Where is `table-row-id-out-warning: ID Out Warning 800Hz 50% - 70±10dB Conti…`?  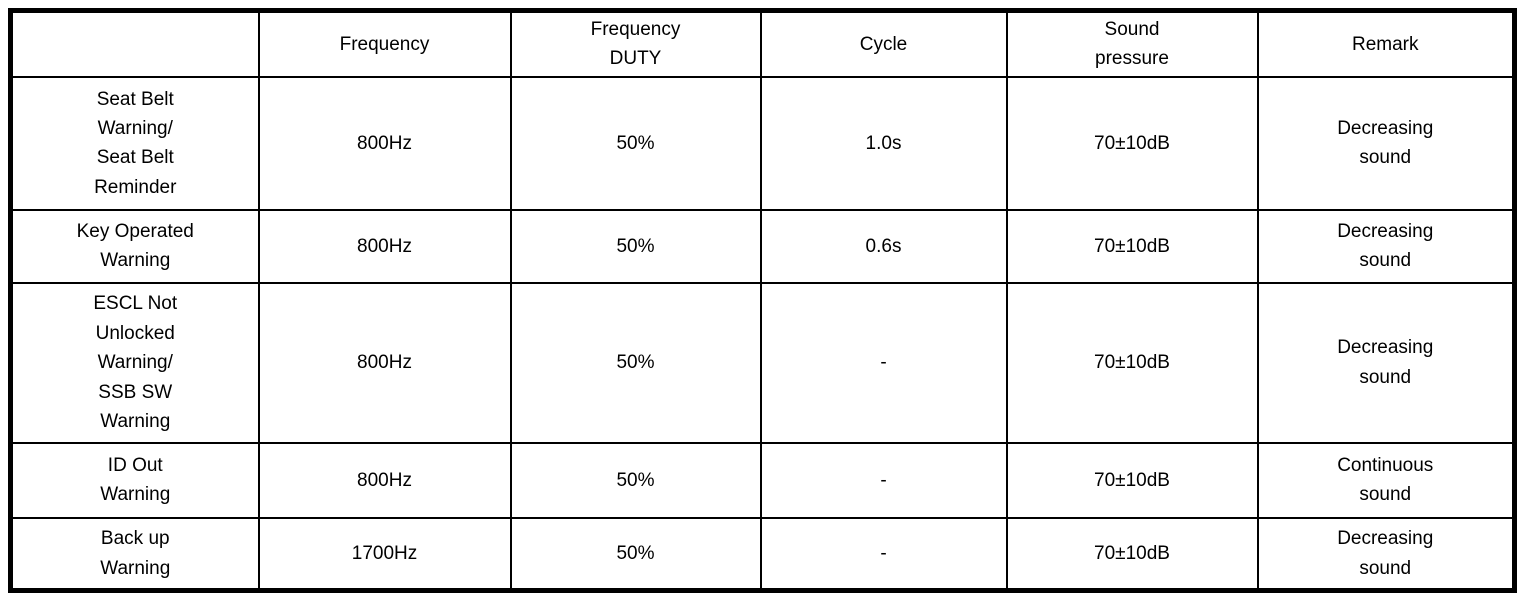
table-row-id-out-warning: ID Out Warning 800Hz 50% - 70±10dB Conti… is located at coordinates (762, 480).